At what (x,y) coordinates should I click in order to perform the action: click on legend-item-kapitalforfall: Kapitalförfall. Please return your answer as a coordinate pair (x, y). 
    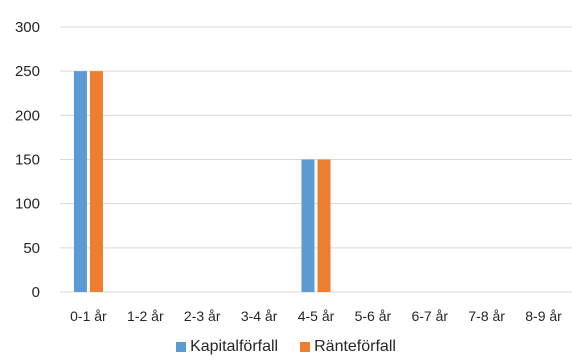
    Looking at the image, I should click on (227, 347).